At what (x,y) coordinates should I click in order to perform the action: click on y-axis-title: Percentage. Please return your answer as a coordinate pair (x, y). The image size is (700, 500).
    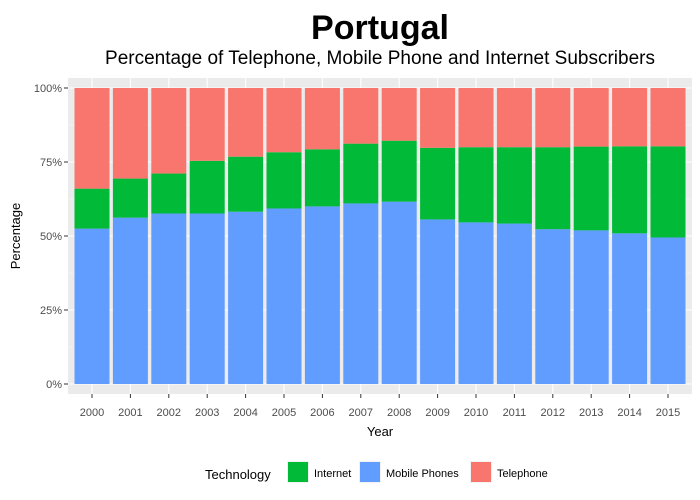
    Looking at the image, I should click on (15, 236).